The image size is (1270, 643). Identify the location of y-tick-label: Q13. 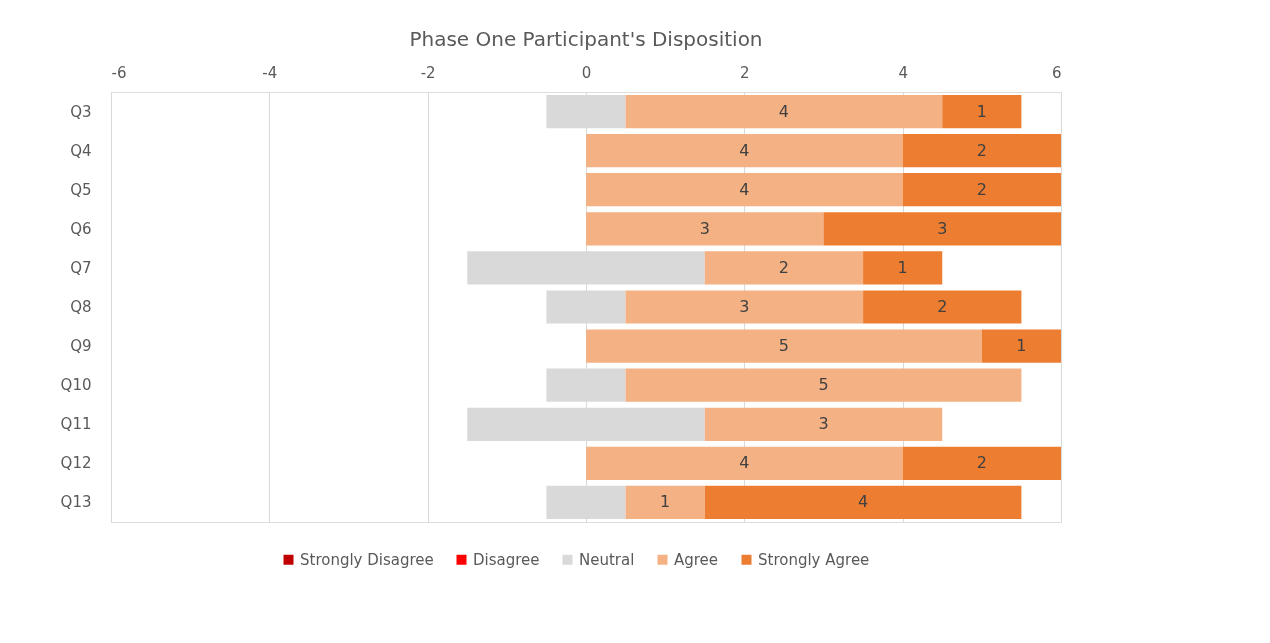
(76, 502).